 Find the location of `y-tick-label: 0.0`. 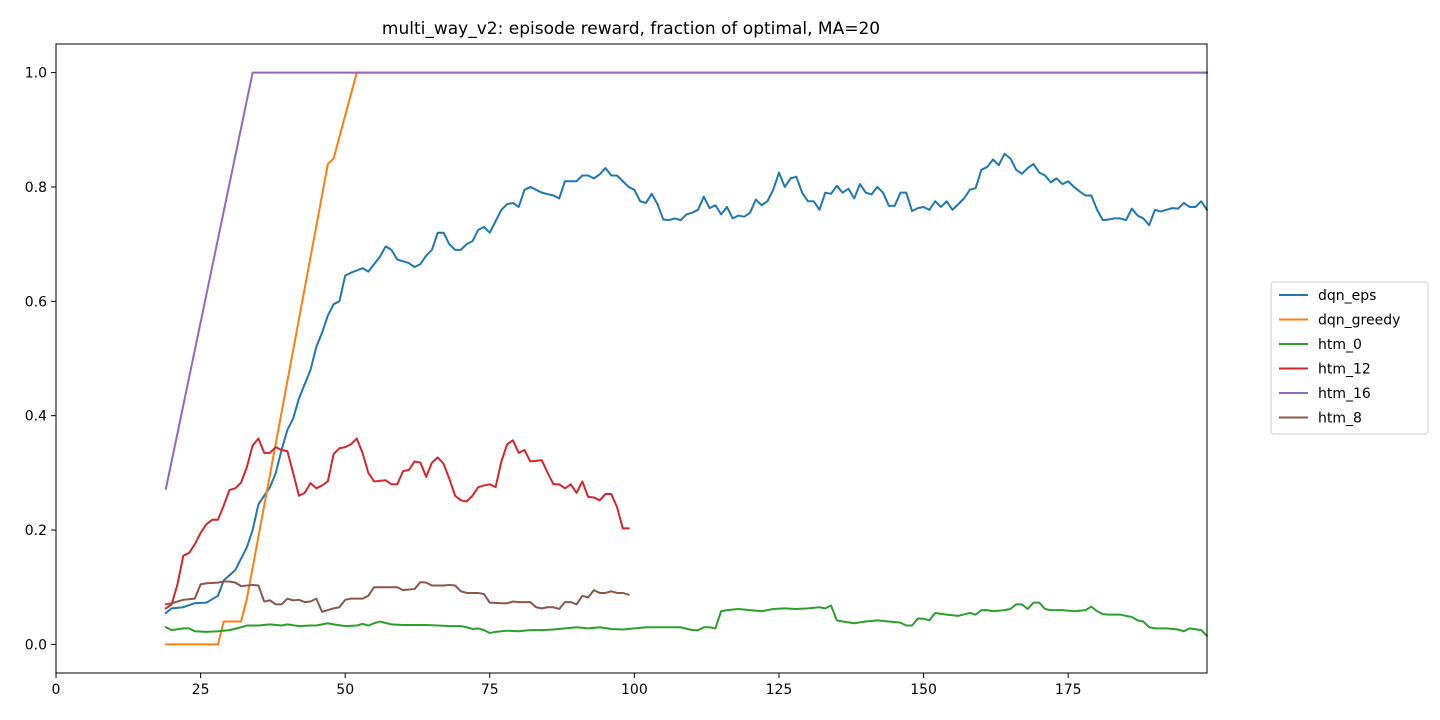

y-tick-label: 0.0 is located at coordinates (36, 645).